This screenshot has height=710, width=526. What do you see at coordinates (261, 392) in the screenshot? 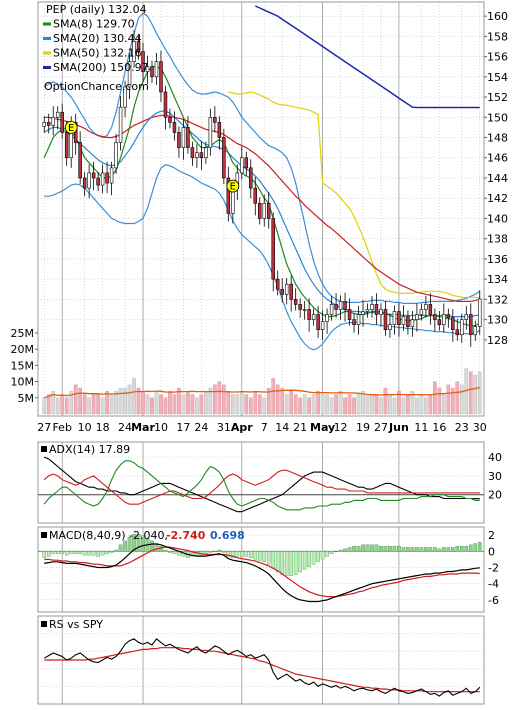
I see `volume-average-line` at bounding box center [261, 392].